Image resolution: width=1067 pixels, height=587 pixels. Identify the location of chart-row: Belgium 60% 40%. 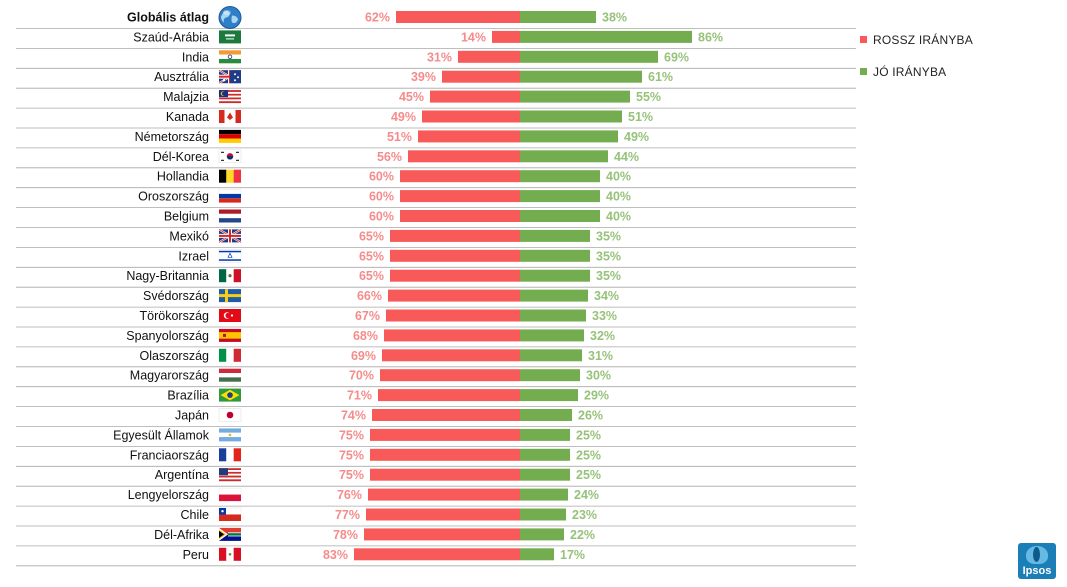
(436, 218).